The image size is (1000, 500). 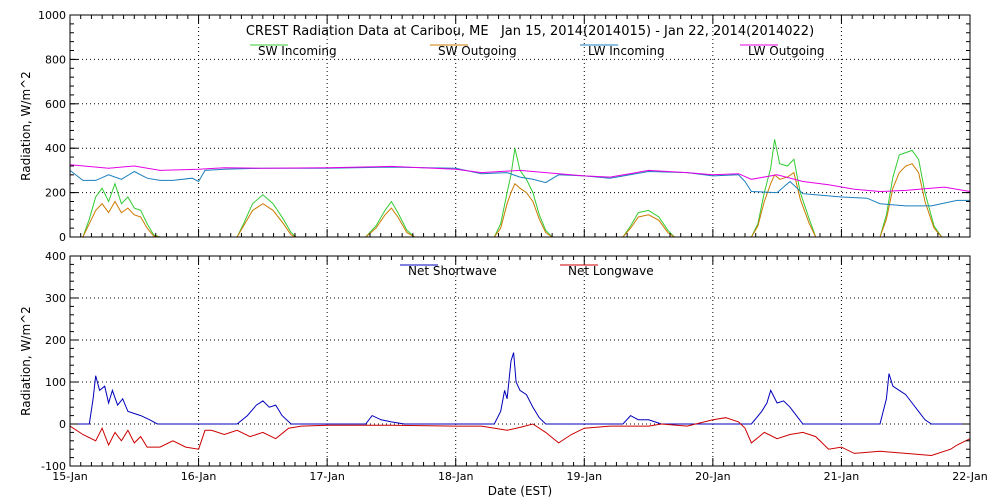 What do you see at coordinates (626, 51) in the screenshot?
I see `legend-entry: LW Incoming` at bounding box center [626, 51].